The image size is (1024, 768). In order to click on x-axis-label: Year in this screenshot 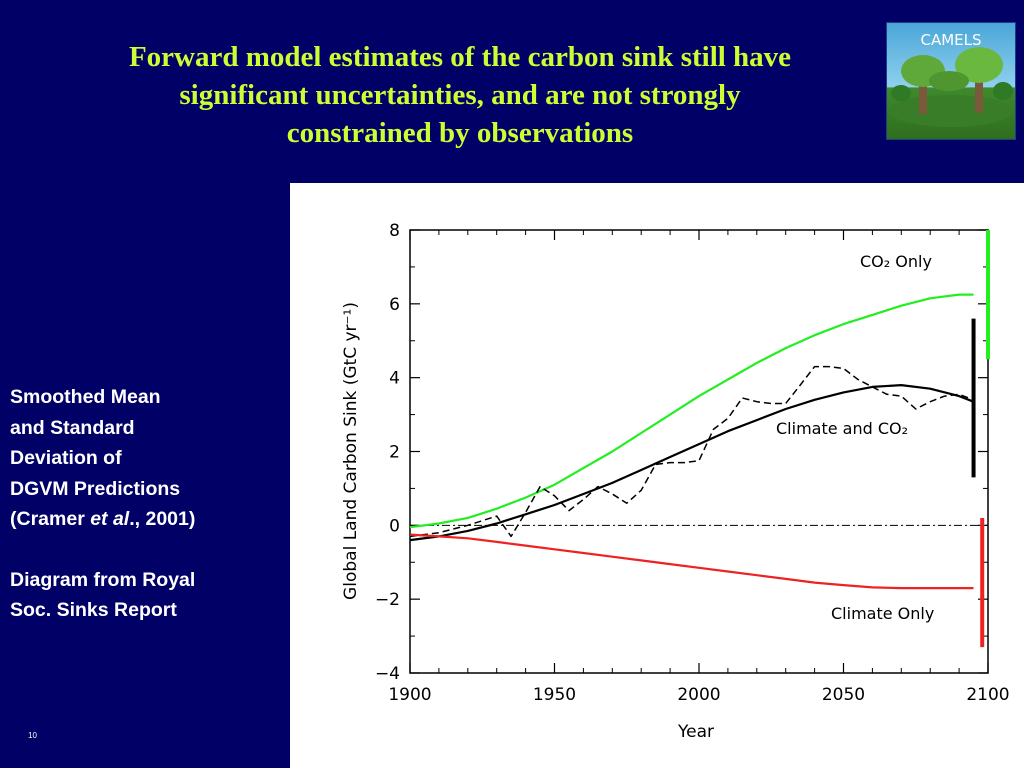, I will do `click(695, 732)`.